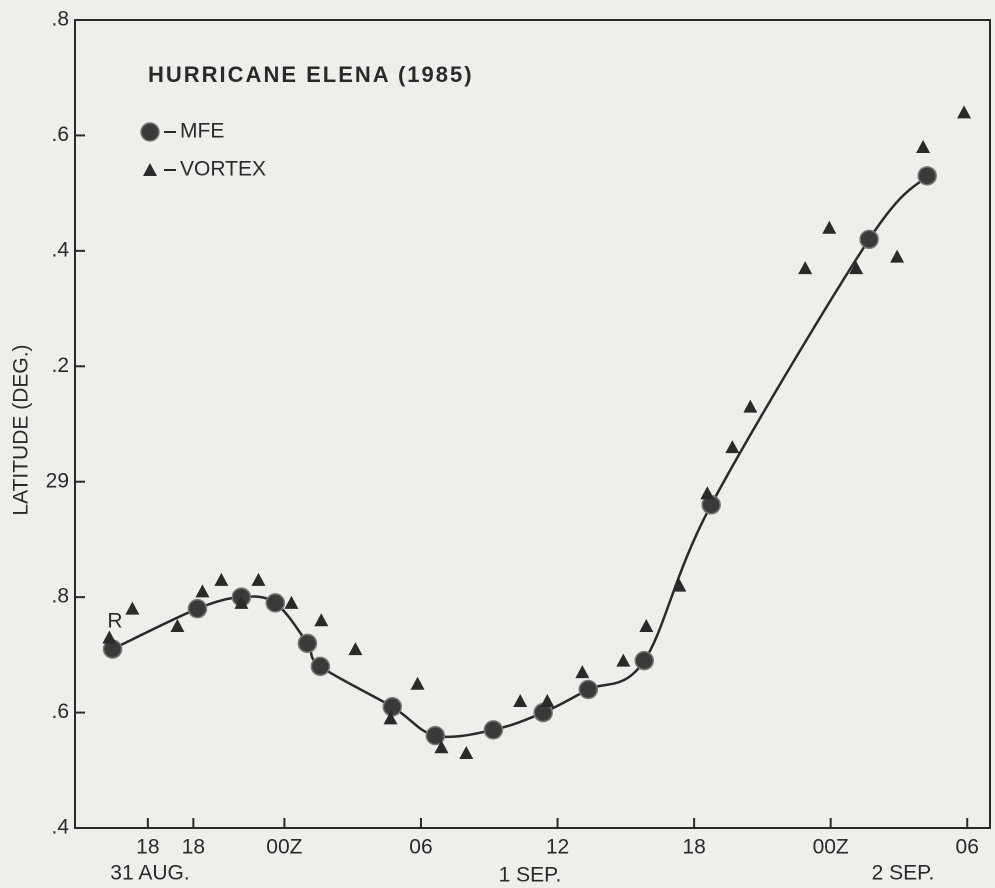 The image size is (995, 888). What do you see at coordinates (557, 847) in the screenshot?
I see `x-tick-label: 12` at bounding box center [557, 847].